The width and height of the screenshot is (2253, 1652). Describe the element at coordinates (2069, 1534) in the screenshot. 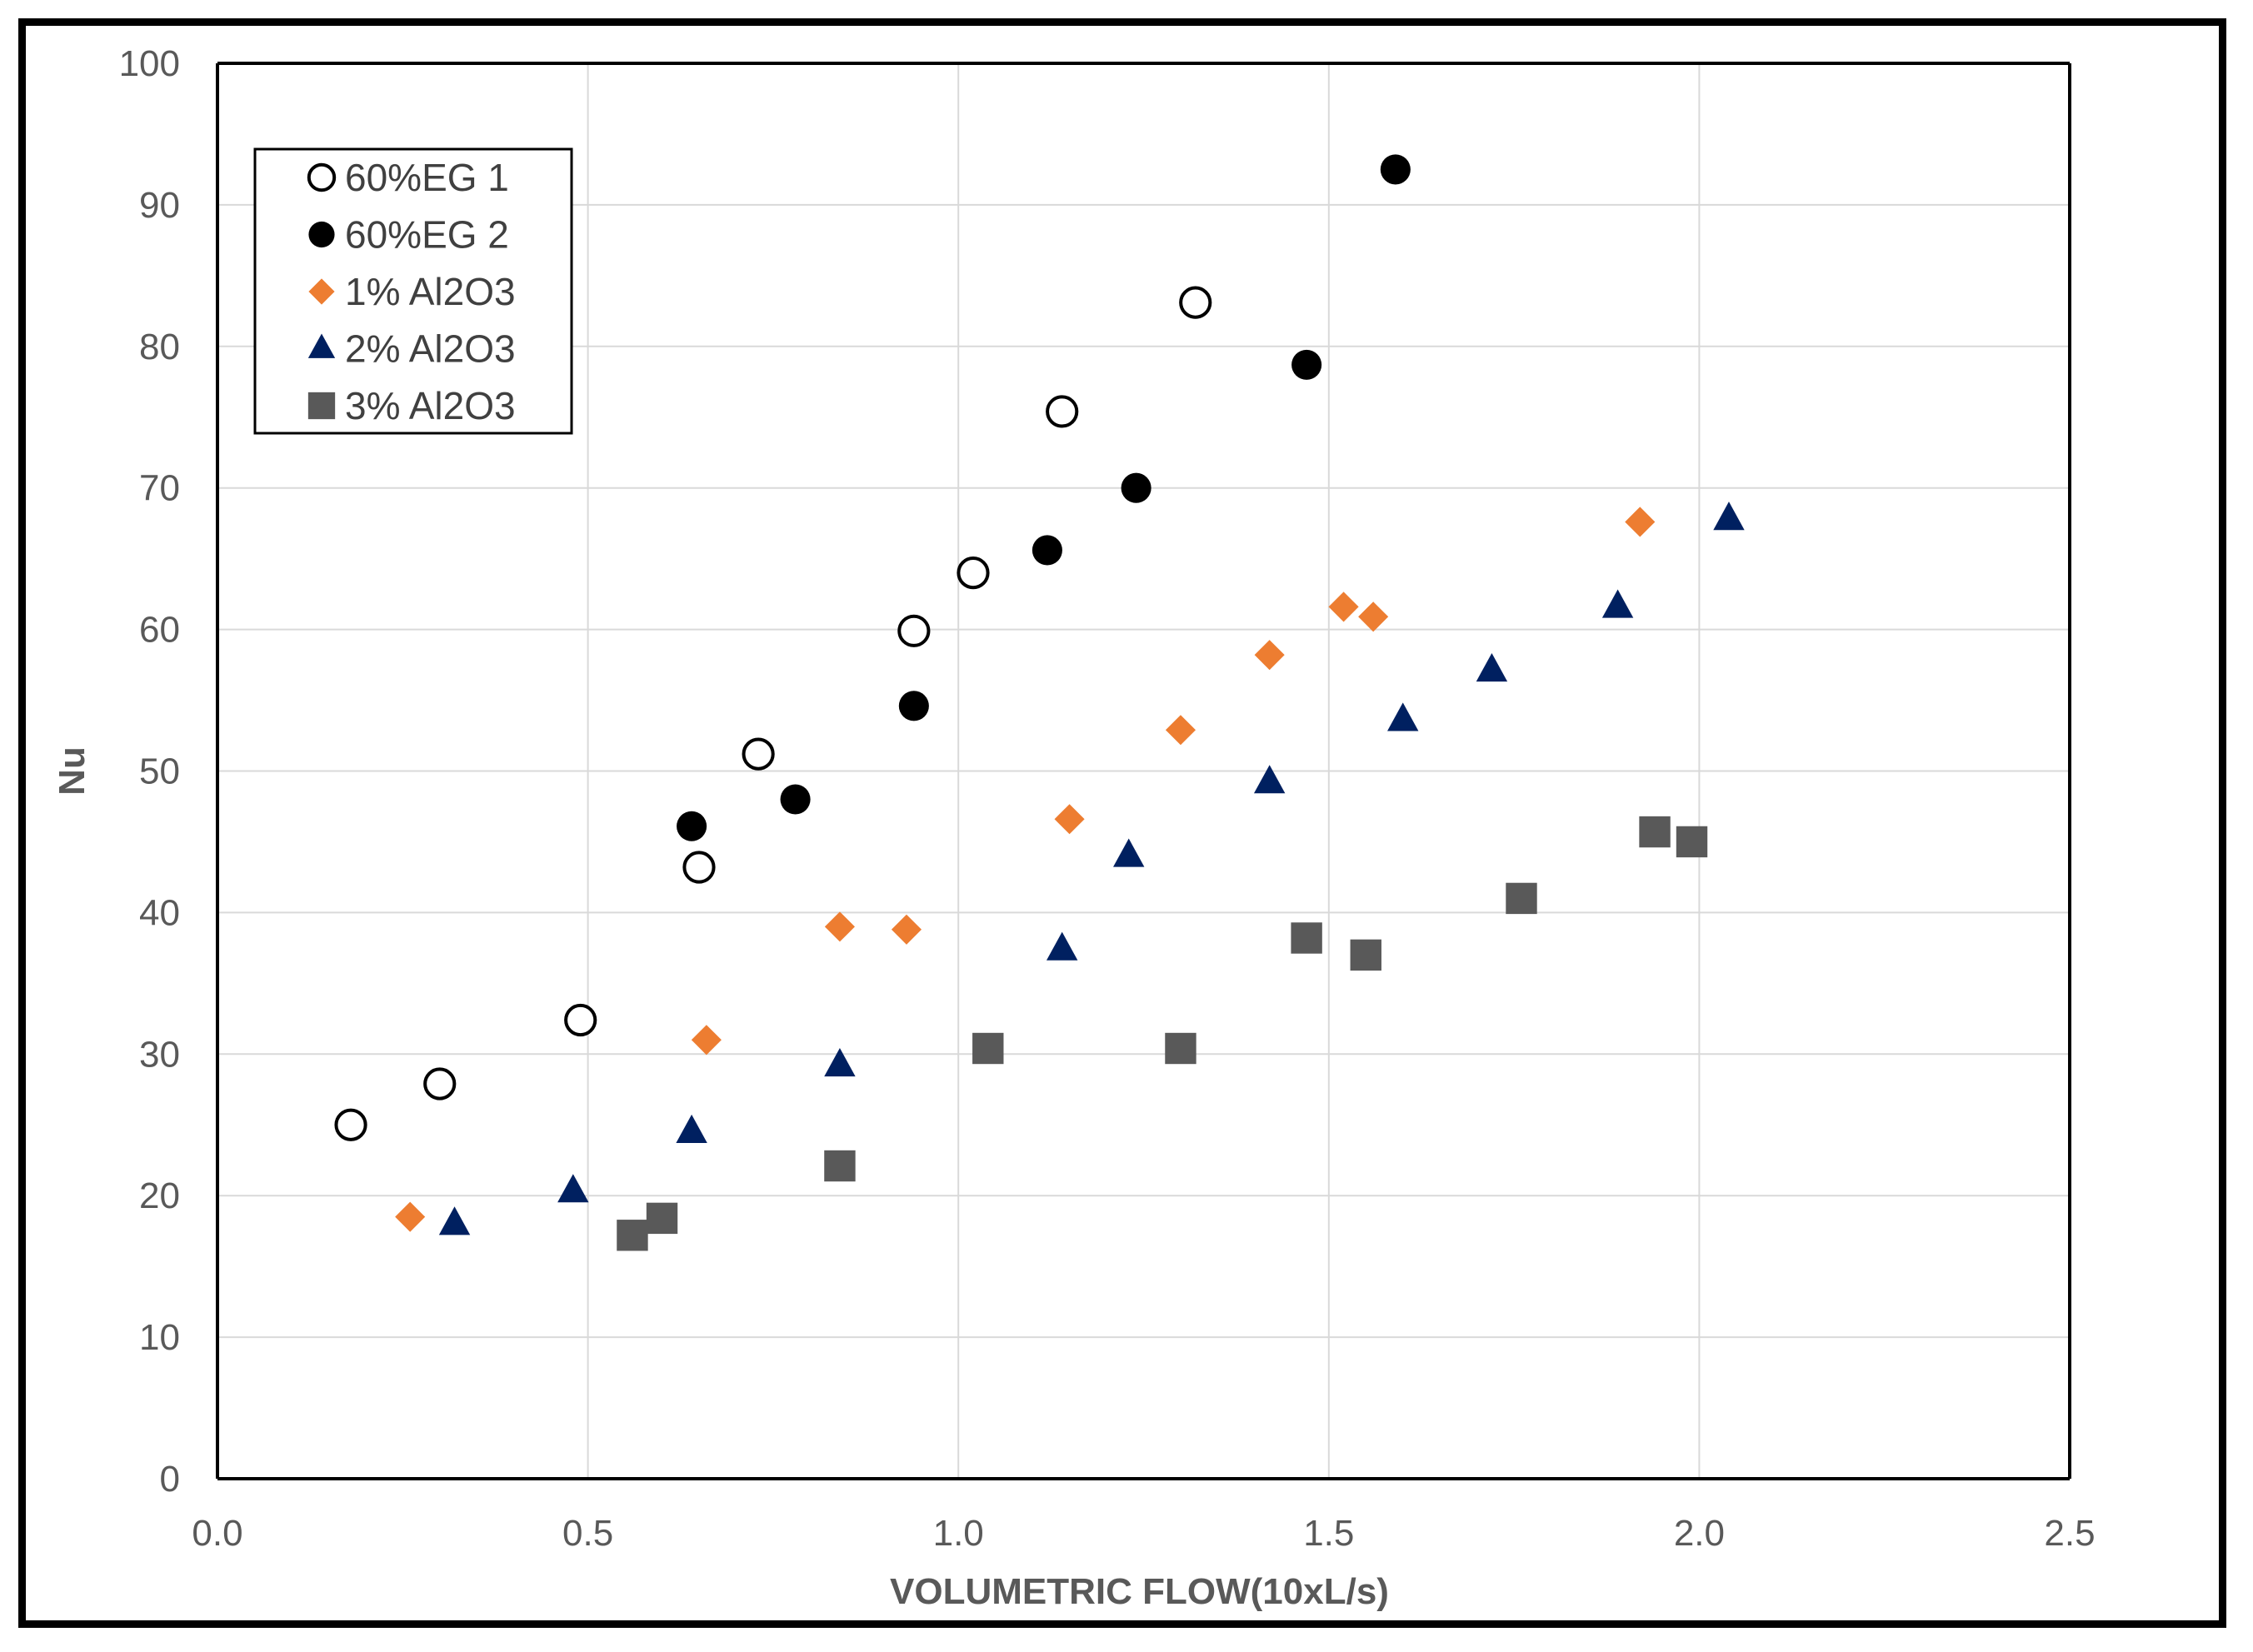

I see `x-tick-label: 2.5` at that location.